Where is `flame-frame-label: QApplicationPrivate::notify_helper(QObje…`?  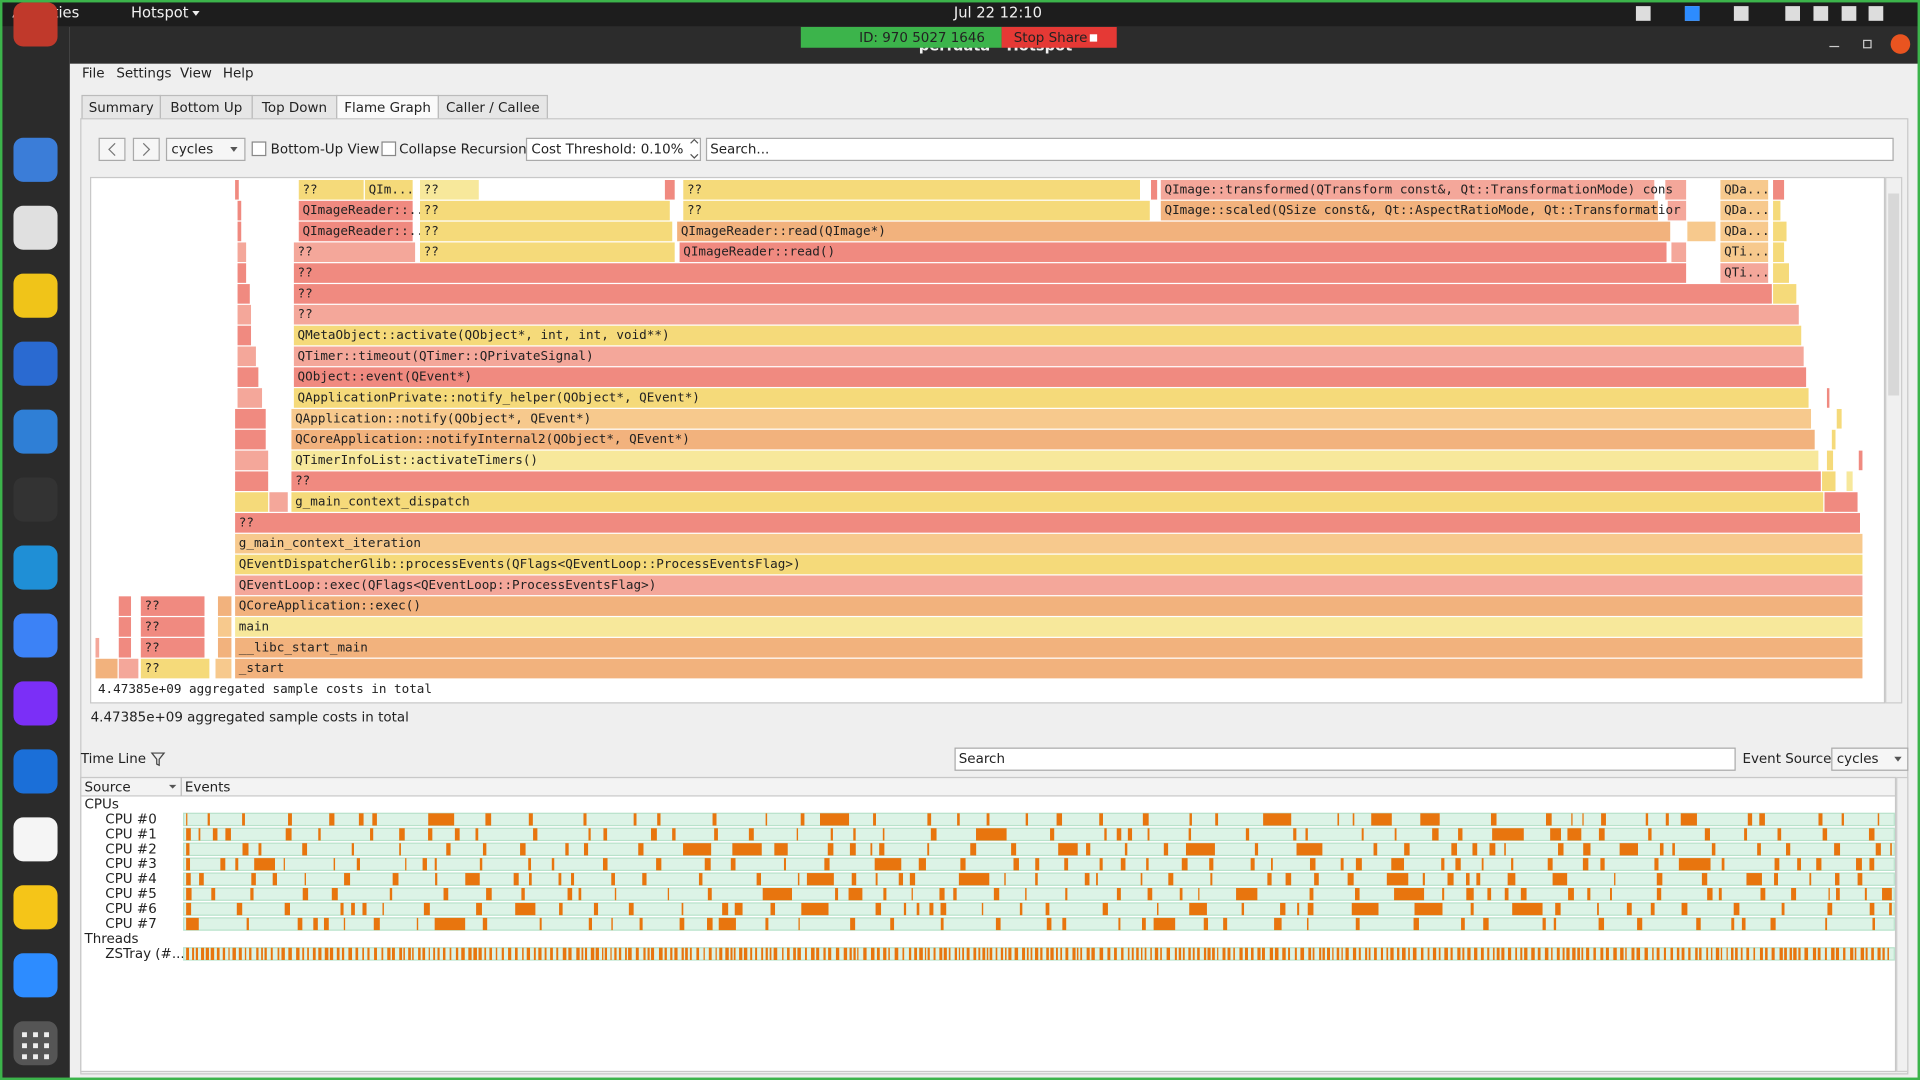
flame-frame-label: QApplicationPrivate::notify_helper(QObje… is located at coordinates (499, 396).